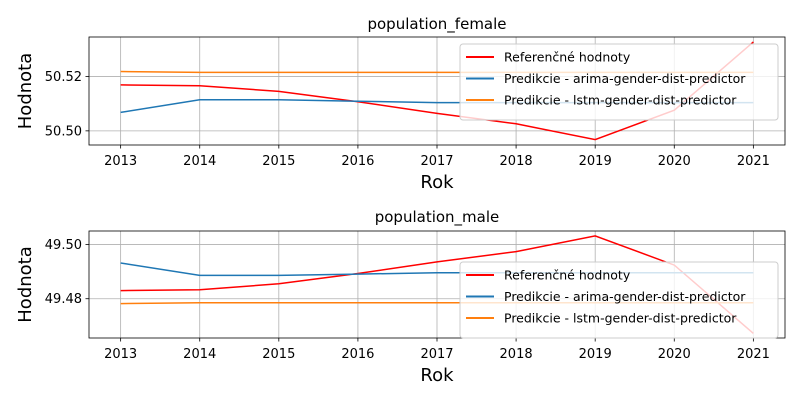 The image size is (800, 404). What do you see at coordinates (63, 77) in the screenshot?
I see `y-tick-label: 50.52` at bounding box center [63, 77].